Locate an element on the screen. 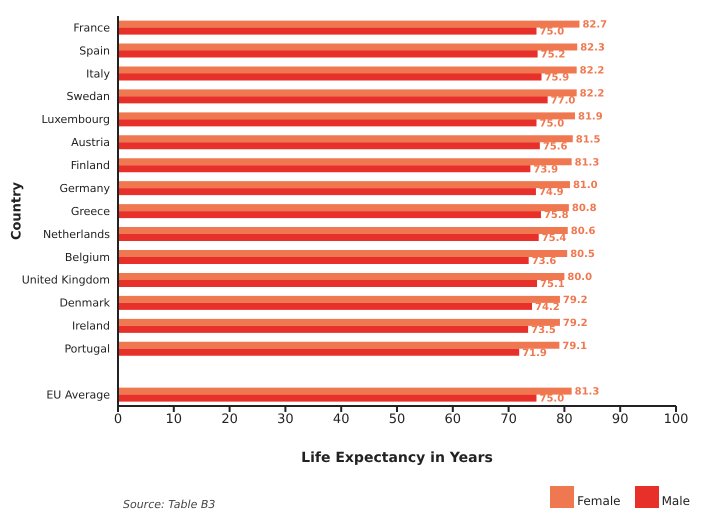 This screenshot has height=532, width=708. source-note: Source: Table B3 is located at coordinates (169, 504).